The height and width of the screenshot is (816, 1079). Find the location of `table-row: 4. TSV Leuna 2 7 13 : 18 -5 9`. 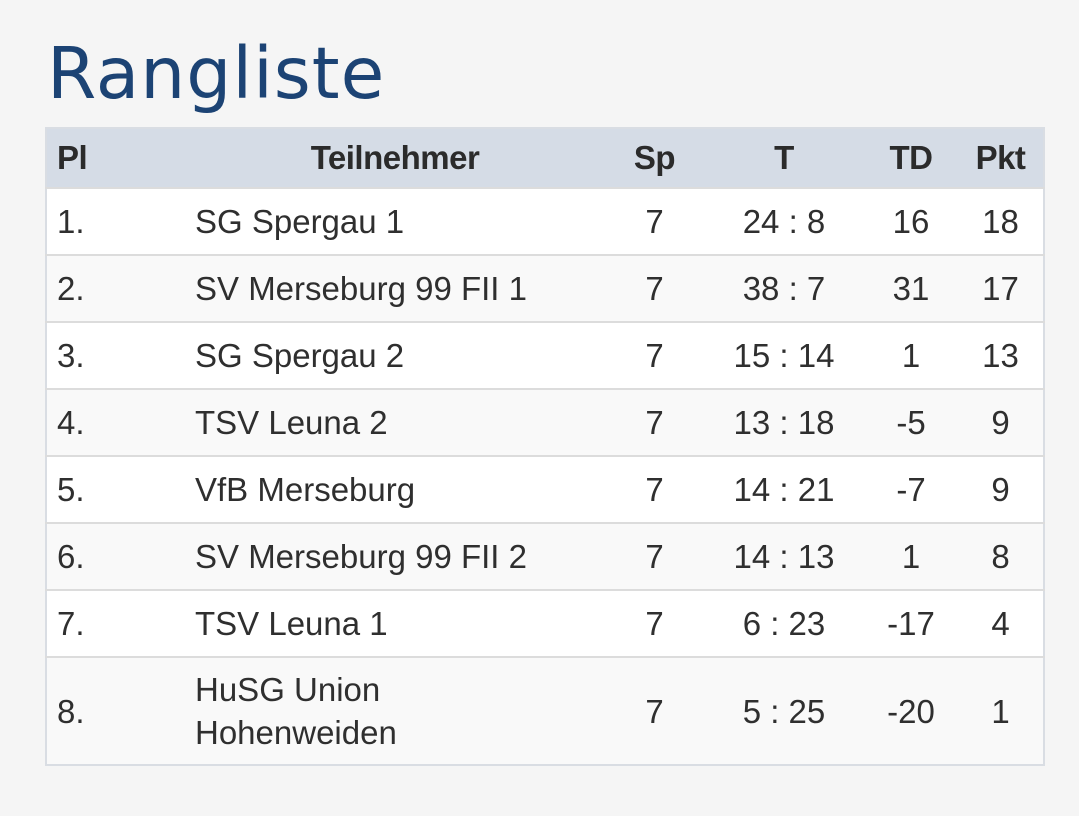

table-row: 4. TSV Leuna 2 7 13 : 18 -5 9 is located at coordinates (545, 422).